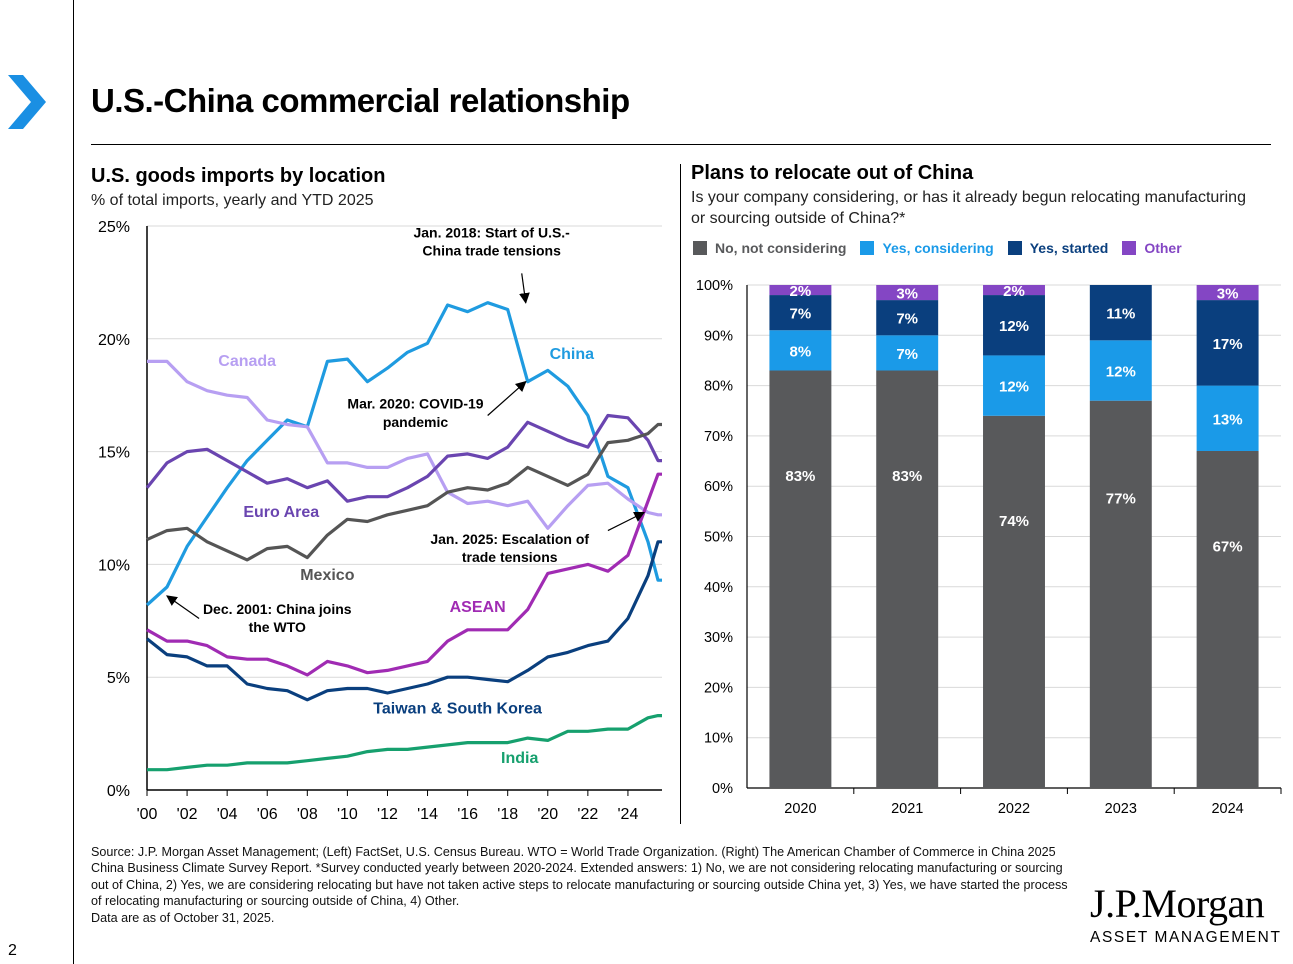  Describe the element at coordinates (491, 250) in the screenshot. I see `annotation-text: China trade tensions` at that location.